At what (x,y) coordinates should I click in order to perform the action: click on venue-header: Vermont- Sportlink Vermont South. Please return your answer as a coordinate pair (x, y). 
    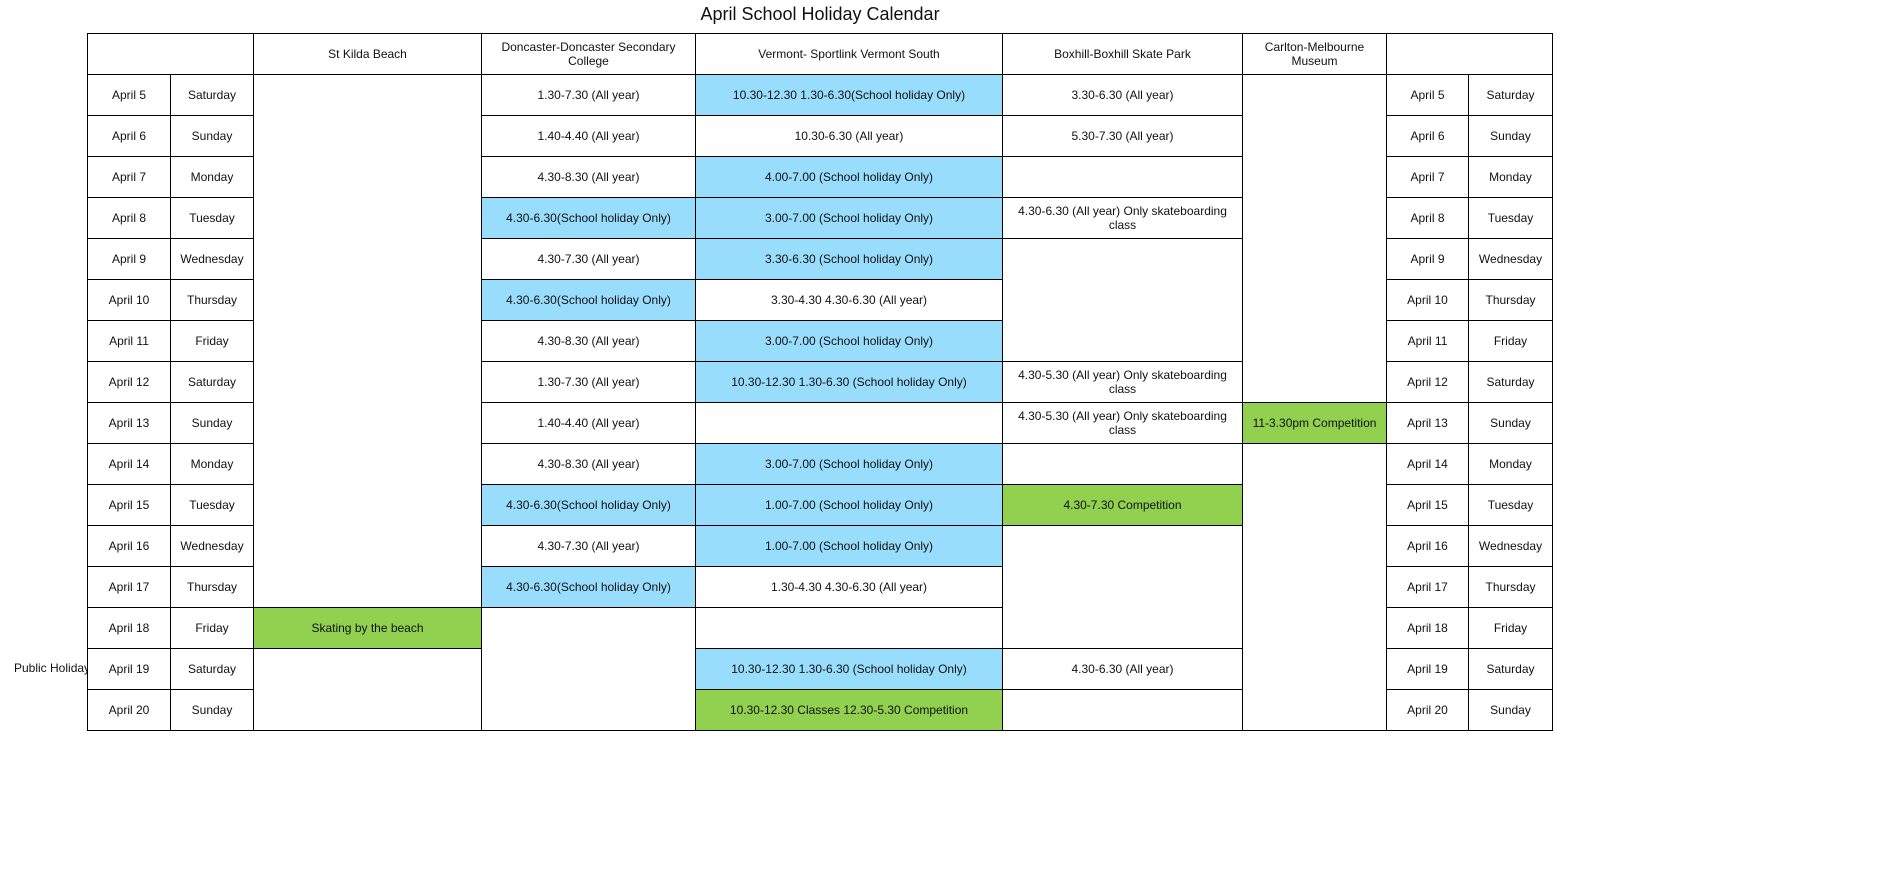
    Looking at the image, I should click on (849, 54).